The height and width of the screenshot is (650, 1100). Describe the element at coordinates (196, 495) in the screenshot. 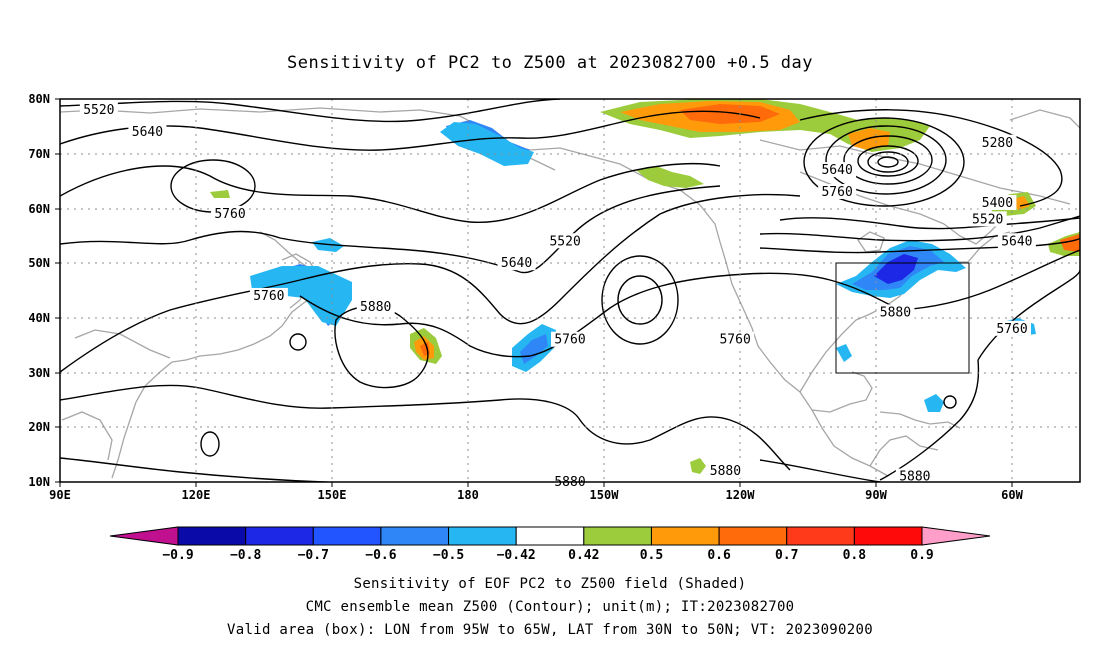

I see `lon-label: 120E` at that location.